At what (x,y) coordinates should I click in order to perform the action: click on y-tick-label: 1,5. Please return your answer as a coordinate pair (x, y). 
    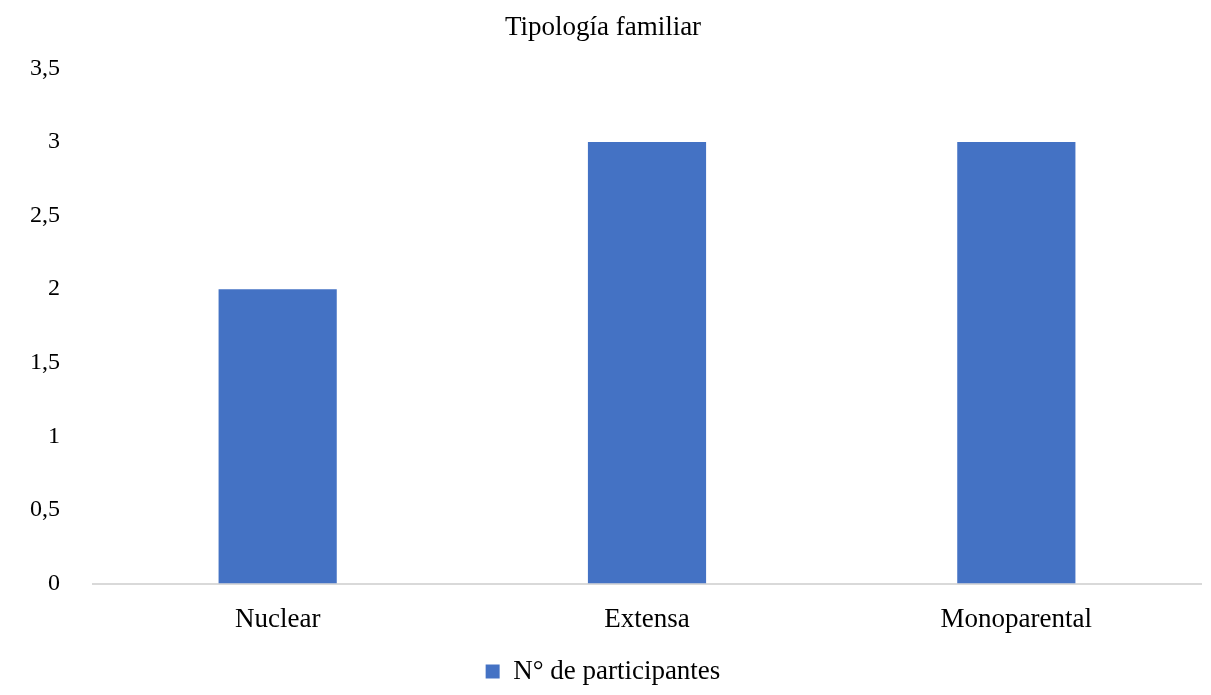
    Looking at the image, I should click on (45, 361).